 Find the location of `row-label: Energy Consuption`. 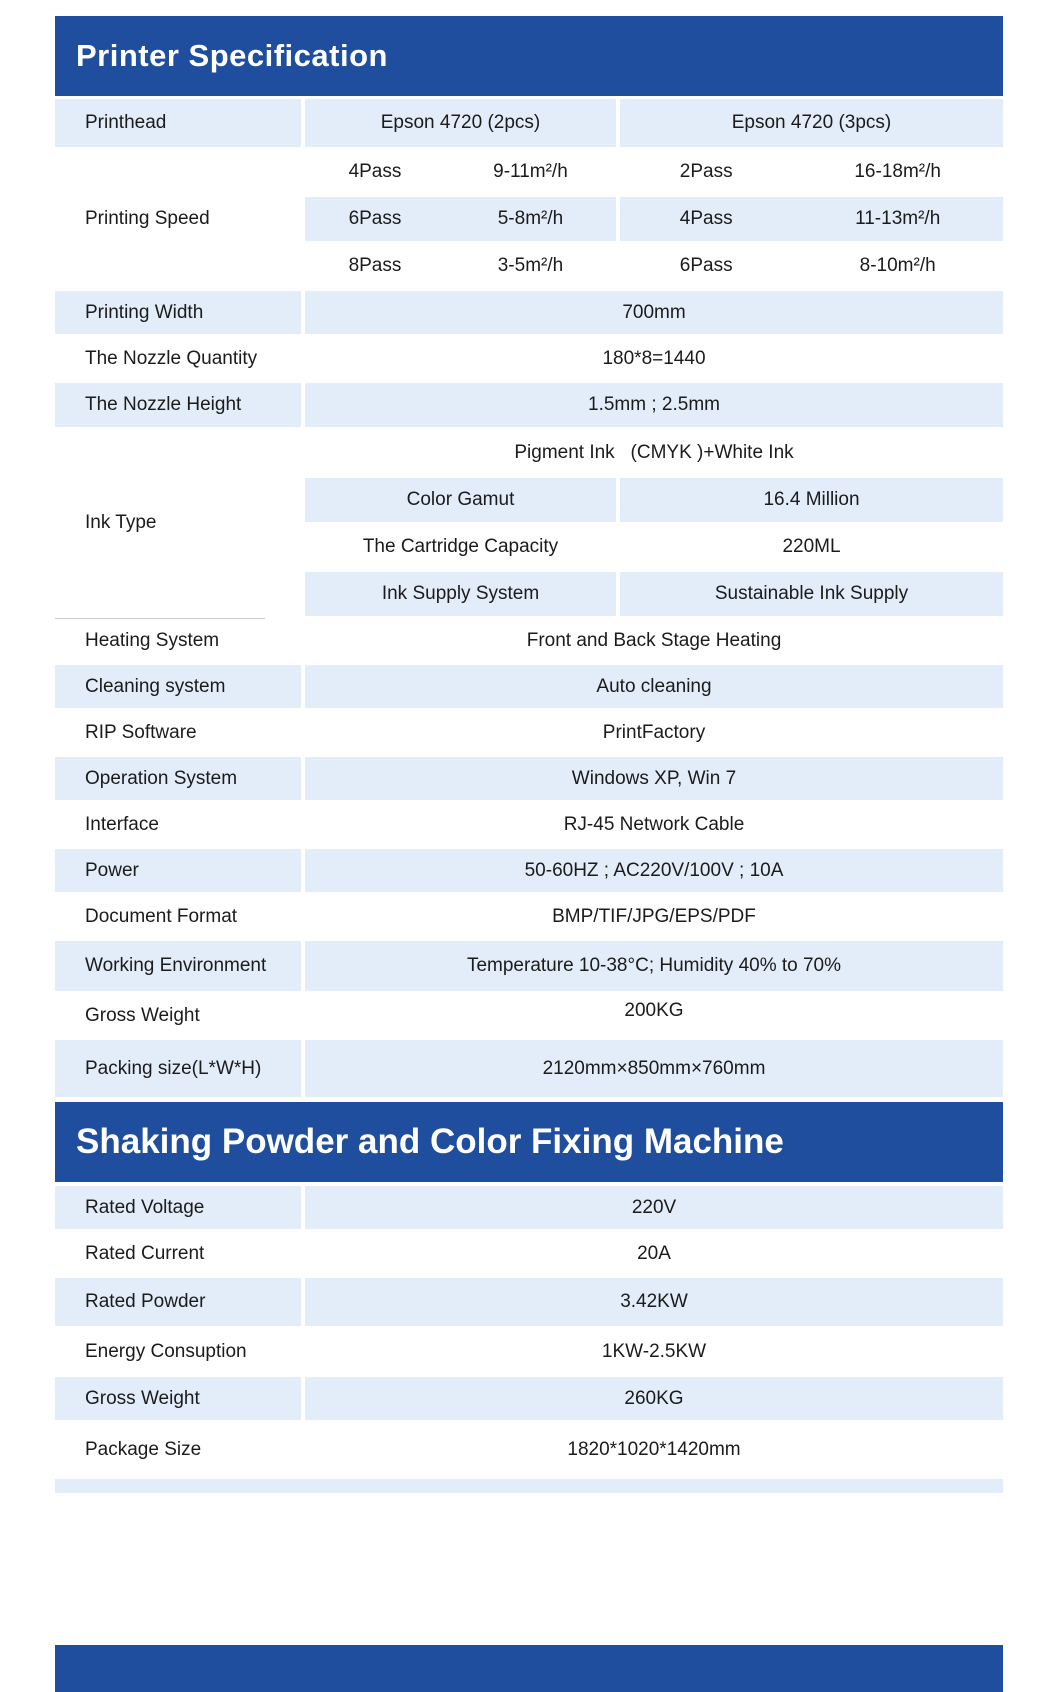

row-label: Energy Consuption is located at coordinates (166, 1351).